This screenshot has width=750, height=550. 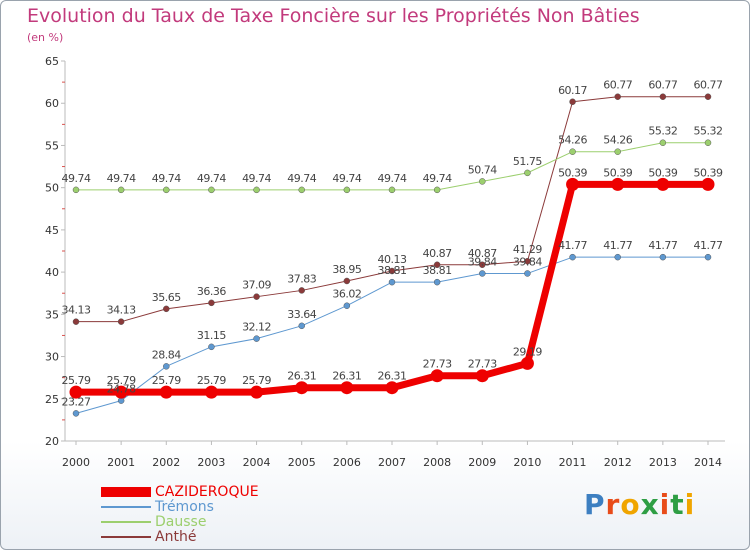 I want to click on x-tick-label: 2011, so click(x=573, y=462).